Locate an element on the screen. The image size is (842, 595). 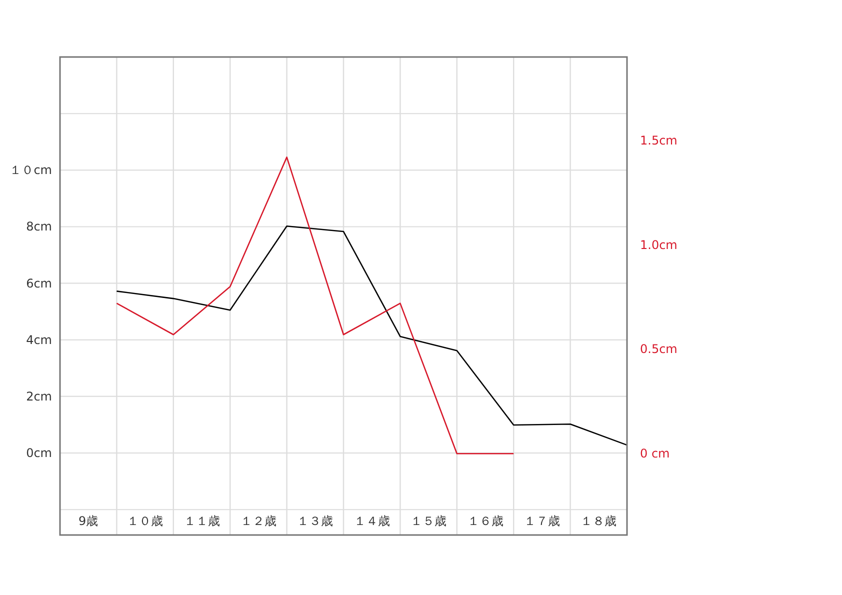
y-tick-label: 0cm is located at coordinates (39, 453).